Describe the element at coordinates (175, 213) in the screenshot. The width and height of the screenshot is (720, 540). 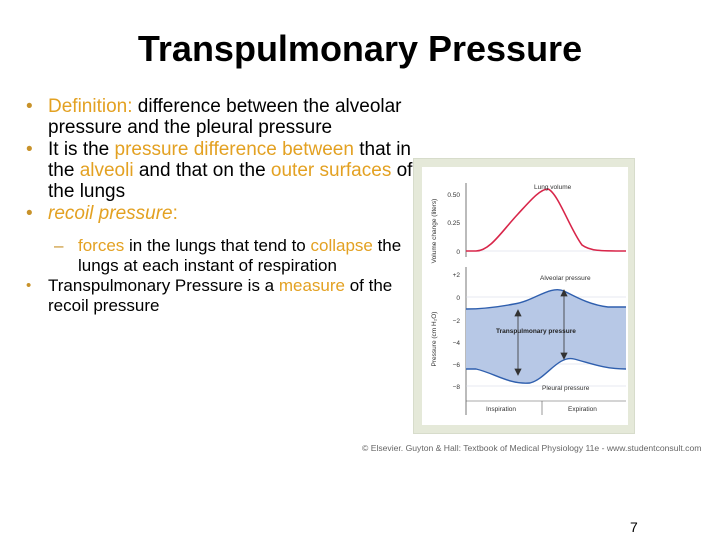
I see `recoil-colon: :` at that location.